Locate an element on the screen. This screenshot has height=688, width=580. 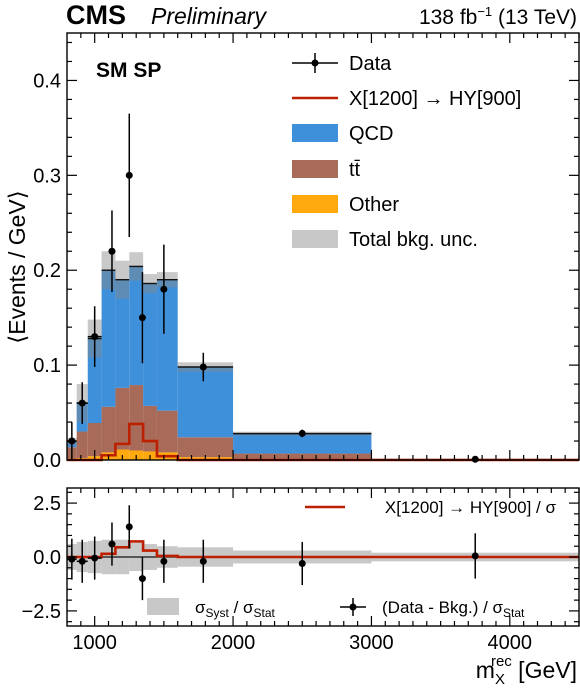
legend-label-unc: Total bkg. unc. is located at coordinates (413, 240).